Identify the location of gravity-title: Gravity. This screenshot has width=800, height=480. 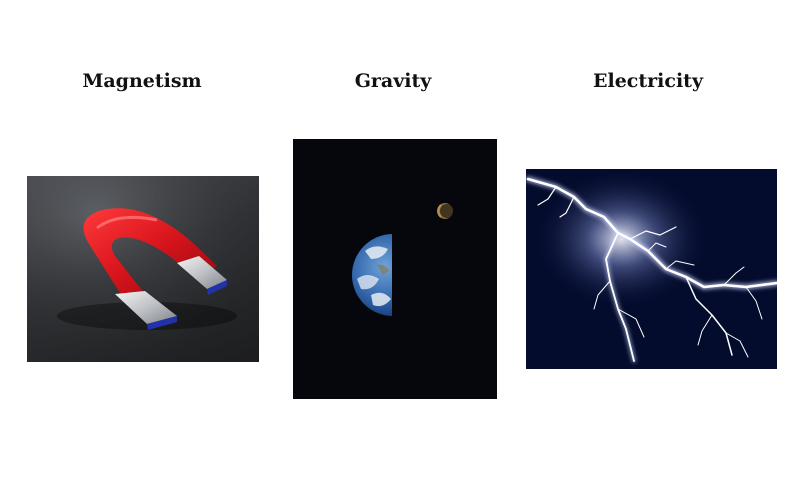
(393, 81).